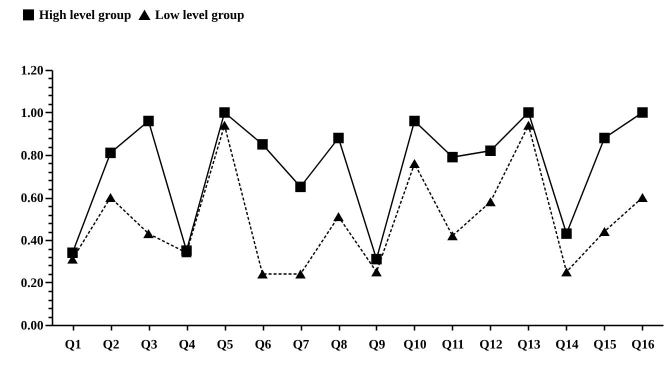 The image size is (669, 372). I want to click on y-tick-label: 0.40, so click(32, 240).